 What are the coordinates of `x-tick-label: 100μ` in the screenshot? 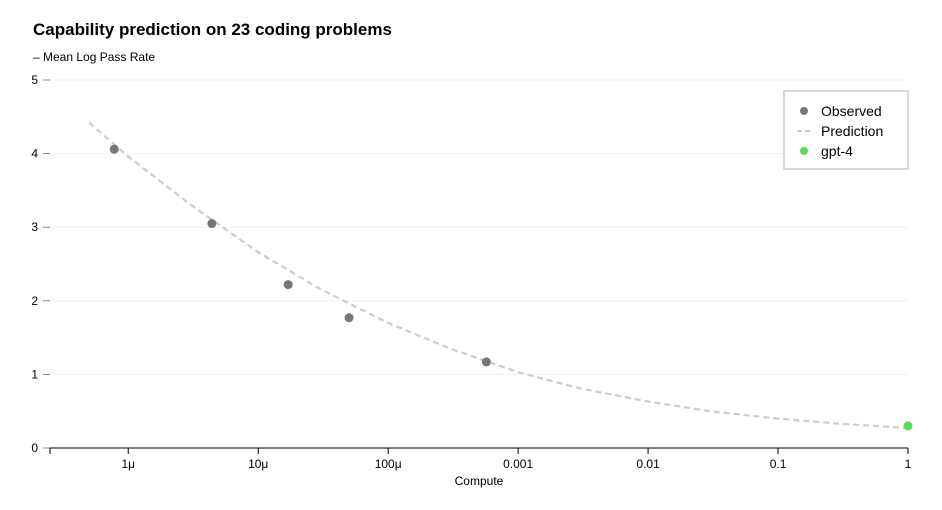 It's located at (388, 464).